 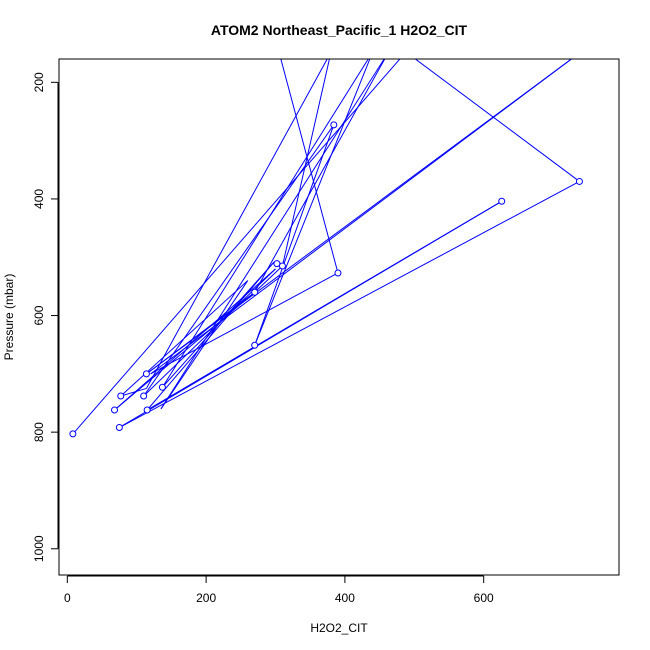 What do you see at coordinates (39, 82) in the screenshot?
I see `y-tick-label: 200` at bounding box center [39, 82].